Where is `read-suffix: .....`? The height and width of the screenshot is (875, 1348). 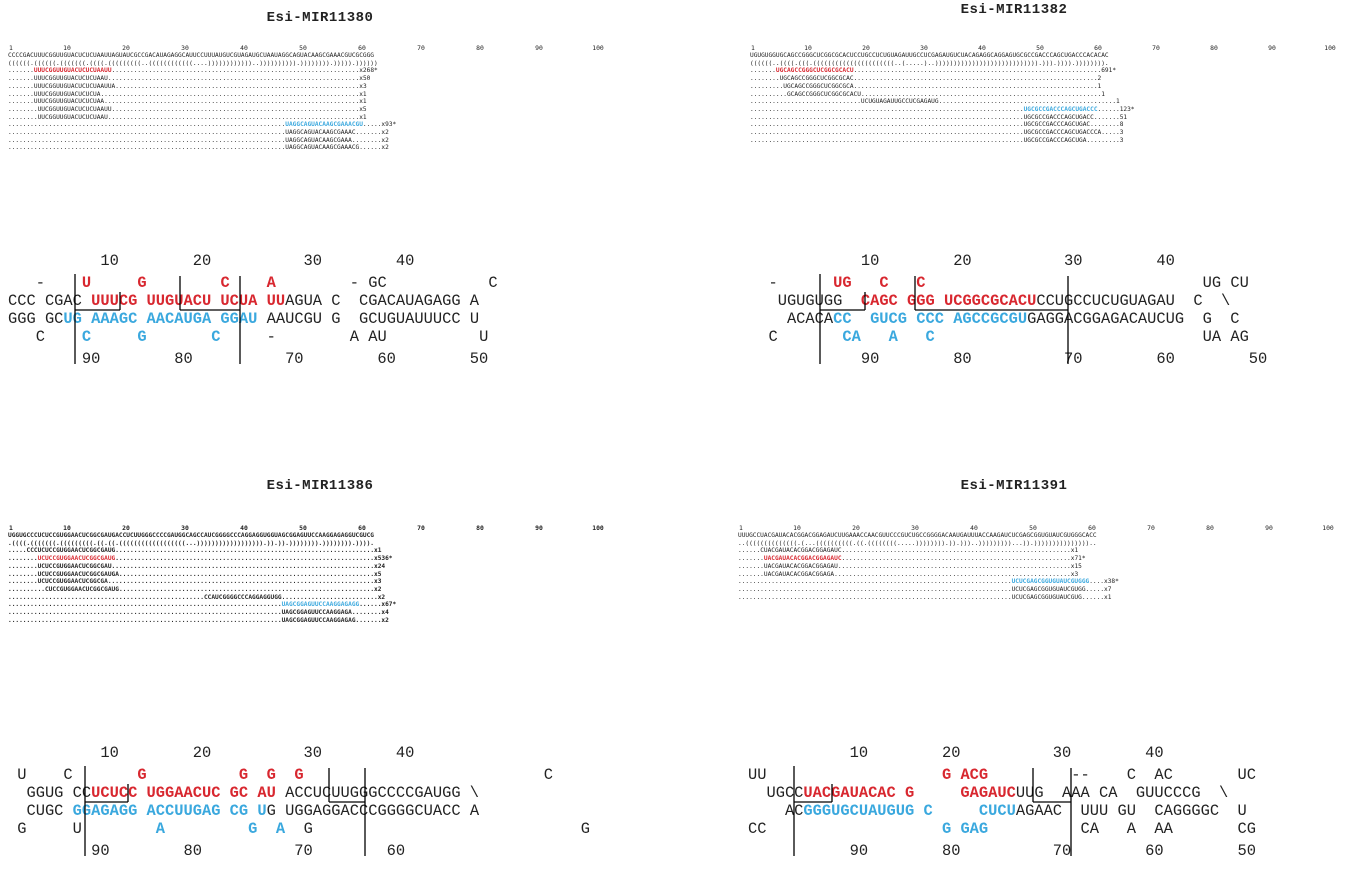
read-suffix: ..... is located at coordinates (1110, 133).